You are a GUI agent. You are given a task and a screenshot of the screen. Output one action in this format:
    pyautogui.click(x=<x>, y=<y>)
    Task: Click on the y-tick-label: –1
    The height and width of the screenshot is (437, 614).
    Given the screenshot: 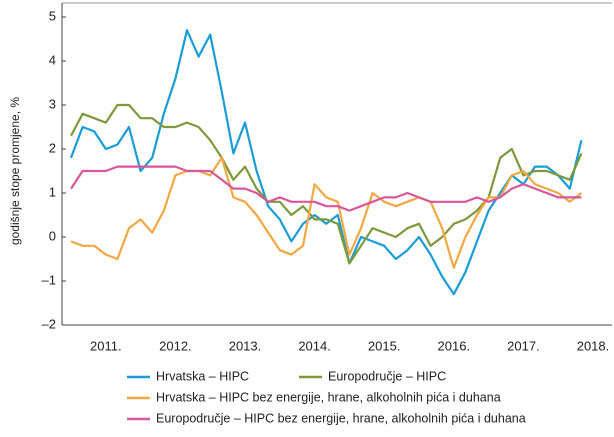 What is the action you would take?
    pyautogui.click(x=49, y=279)
    